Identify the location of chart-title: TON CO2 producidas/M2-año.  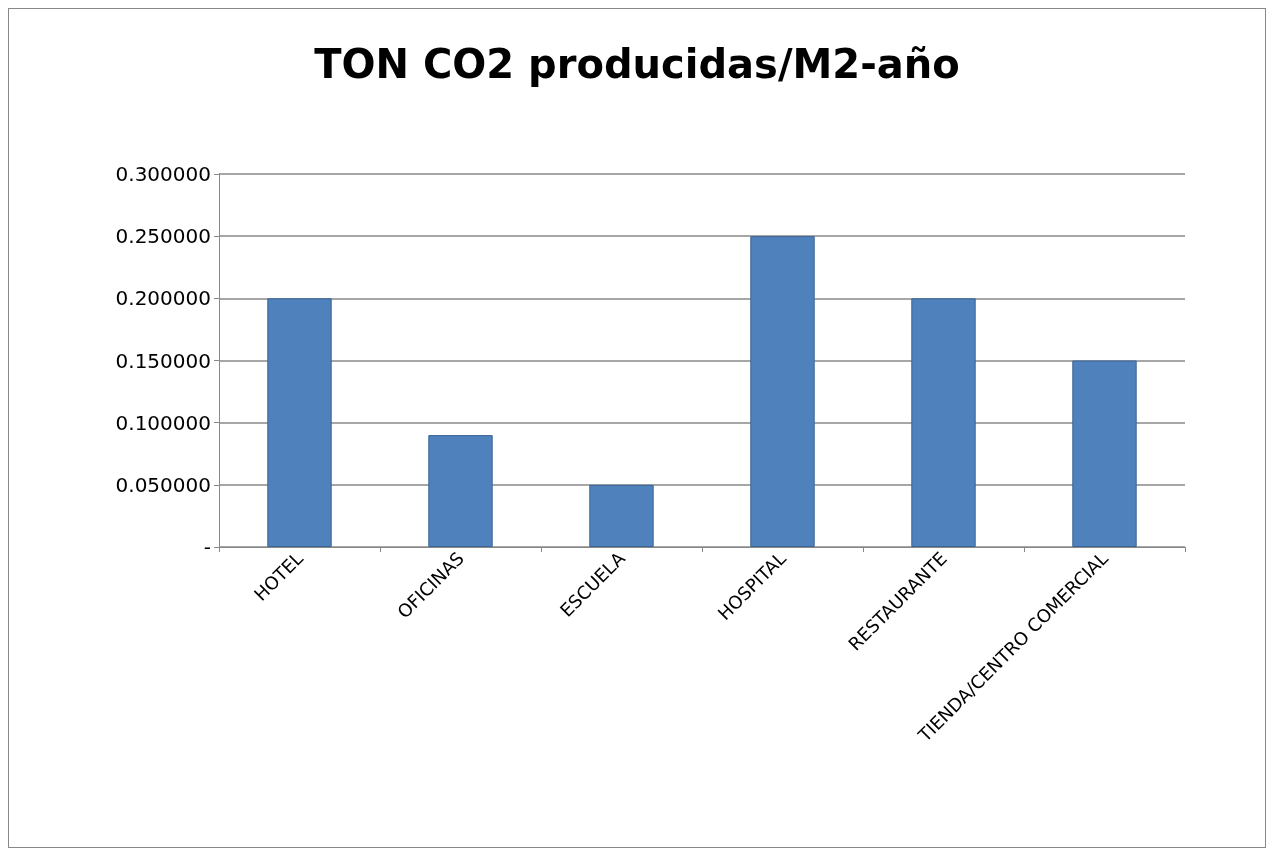
(637, 64).